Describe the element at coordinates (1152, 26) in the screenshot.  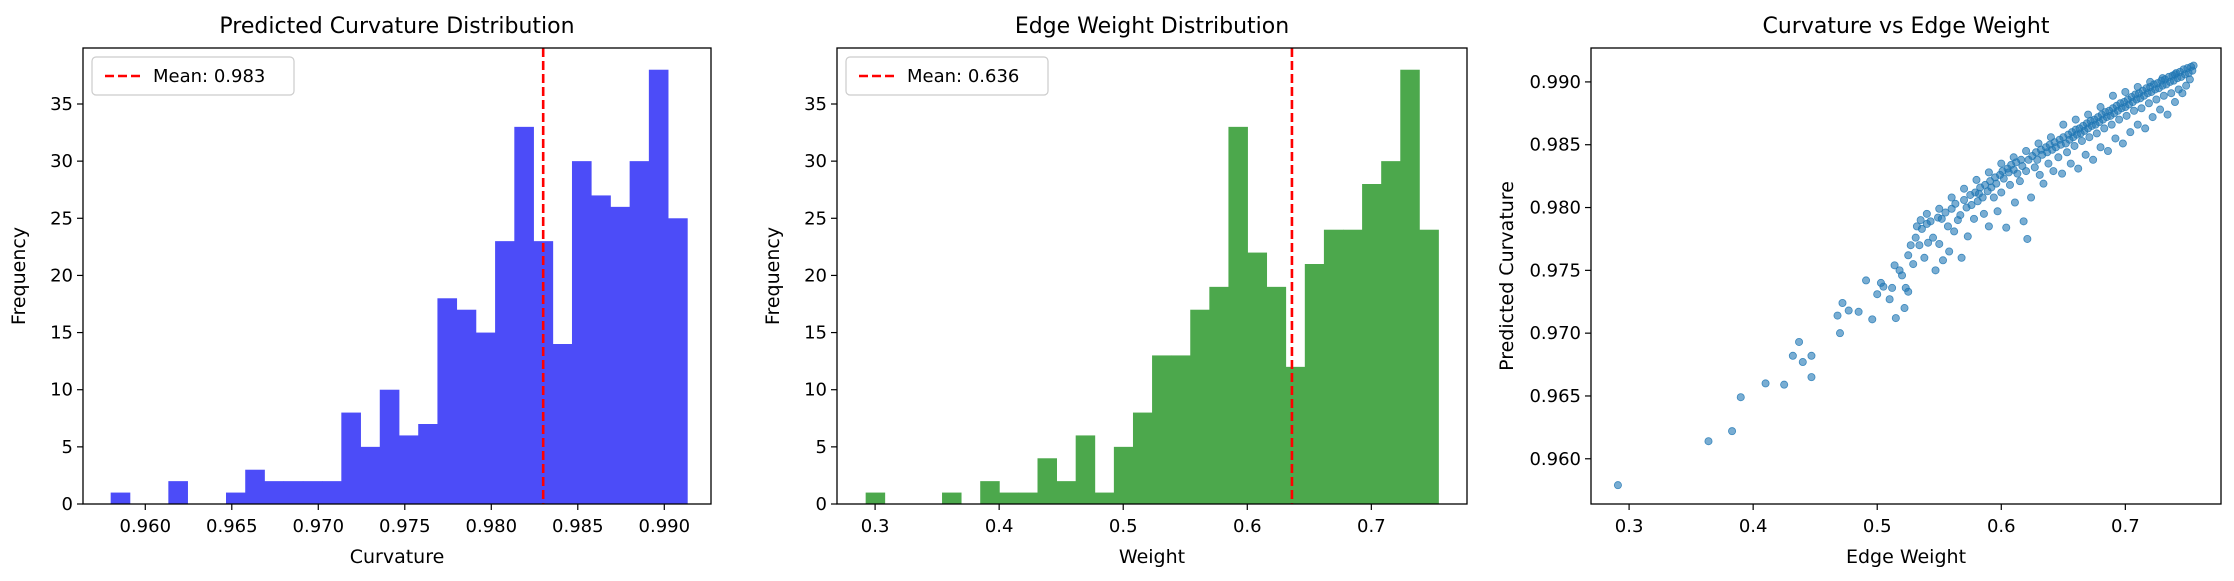
I see `chart-title: Edge Weight Distribution` at that location.